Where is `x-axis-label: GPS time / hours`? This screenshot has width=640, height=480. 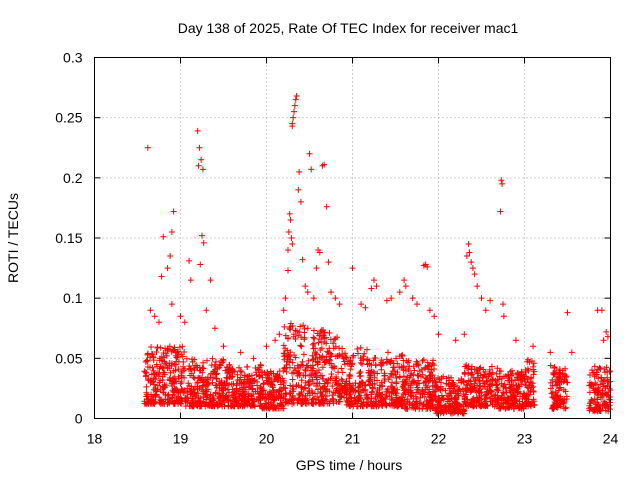 x-axis-label: GPS time / hours is located at coordinates (349, 465).